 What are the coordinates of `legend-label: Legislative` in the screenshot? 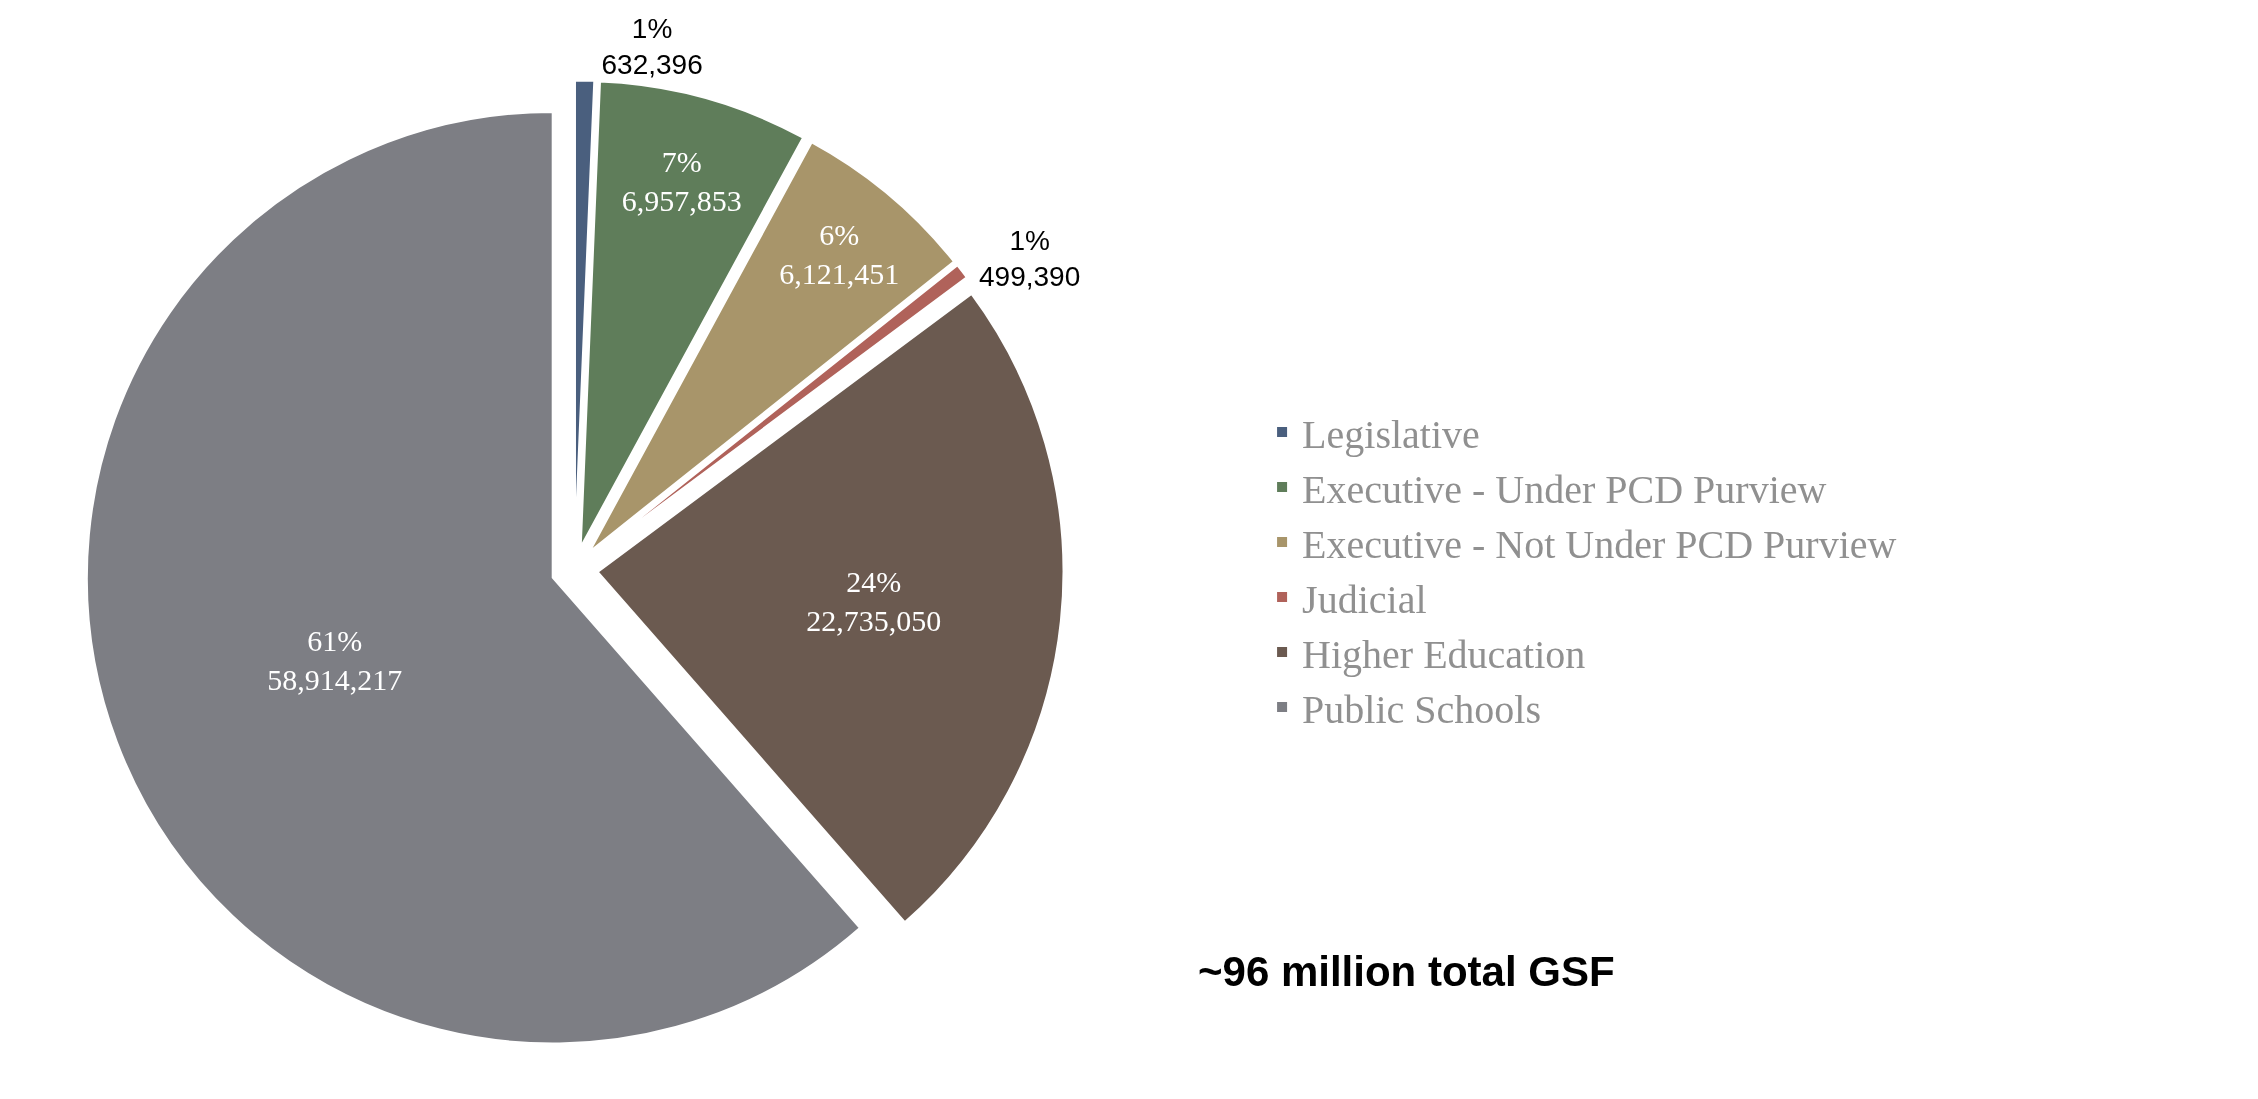 It's located at (1391, 434).